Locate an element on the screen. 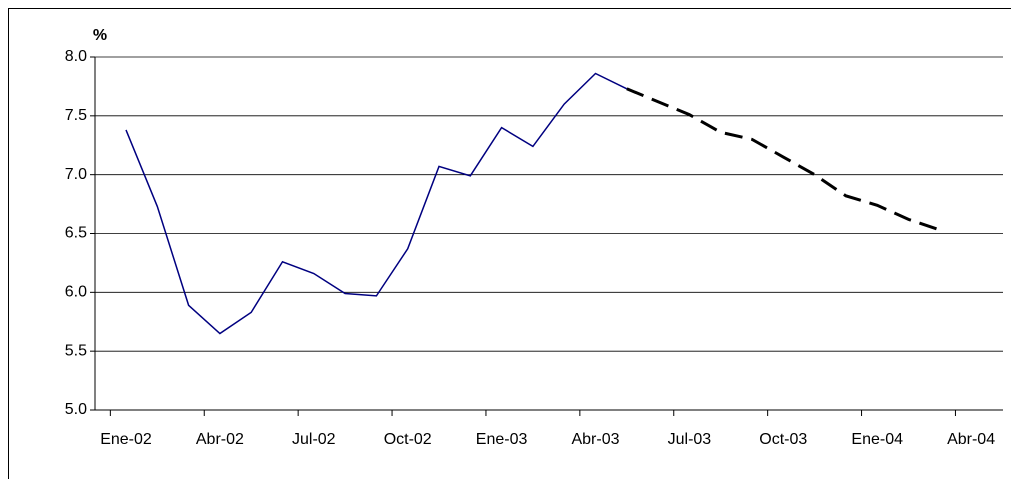 Image resolution: width=1011 pixels, height=484 pixels. series-line is located at coordinates (783, 159).